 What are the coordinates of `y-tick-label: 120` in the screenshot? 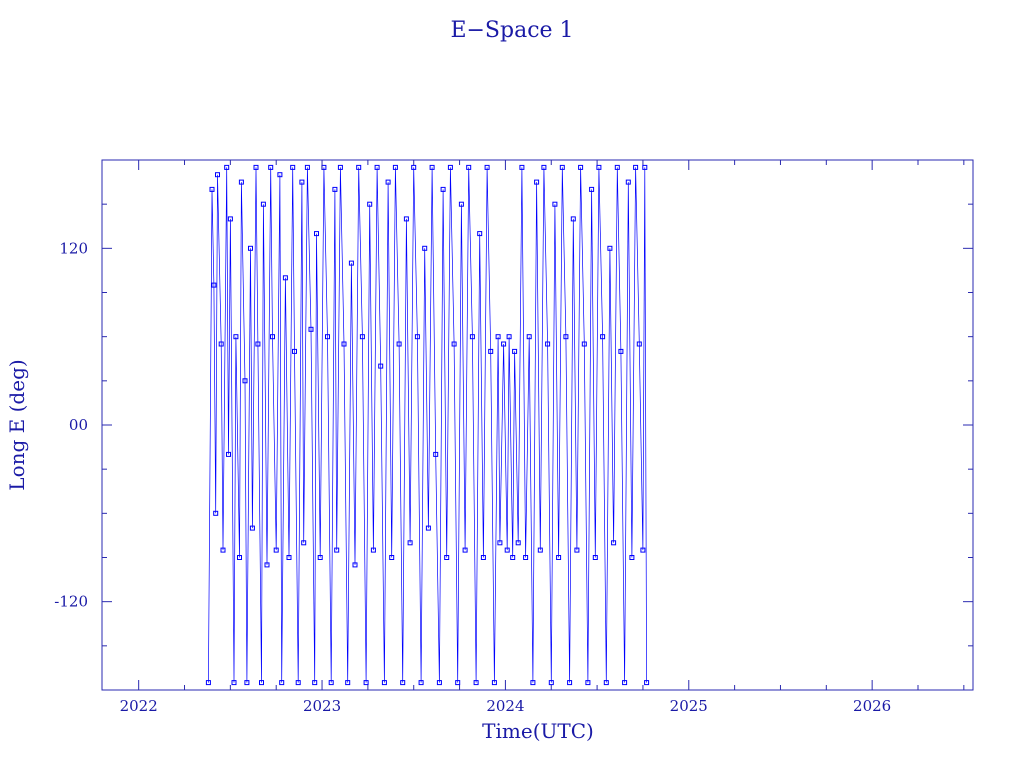 It's located at (73, 248).